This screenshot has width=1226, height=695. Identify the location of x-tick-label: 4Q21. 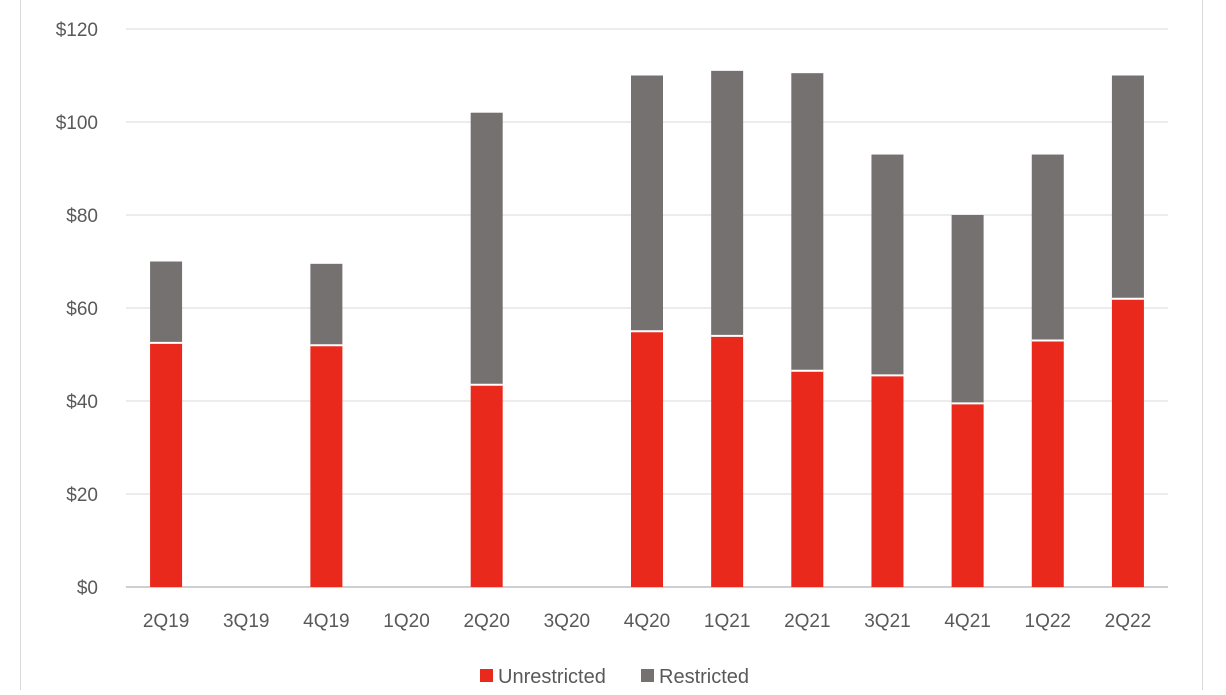
(967, 621).